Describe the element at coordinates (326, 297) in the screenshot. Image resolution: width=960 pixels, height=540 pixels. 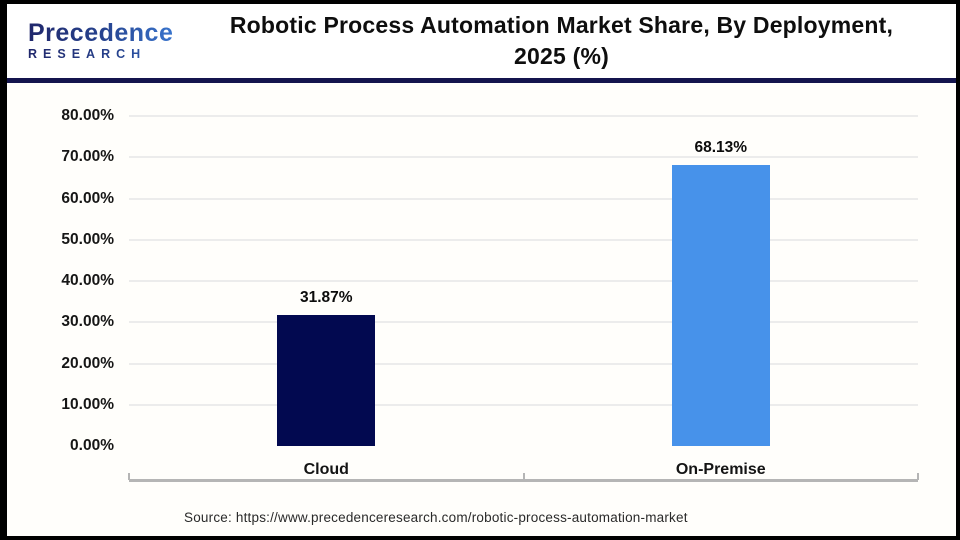
I see `bar-value-label: 31.87%` at that location.